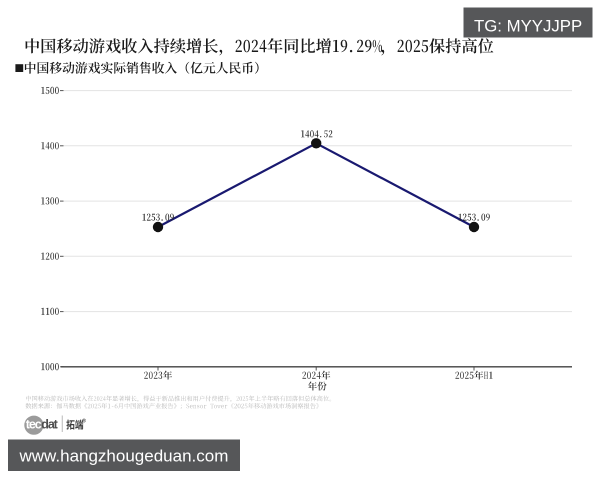 The width and height of the screenshot is (600, 480). Describe the element at coordinates (124, 456) in the screenshot. I see `svg-text: www.hangzhougeduan.com` at that location.